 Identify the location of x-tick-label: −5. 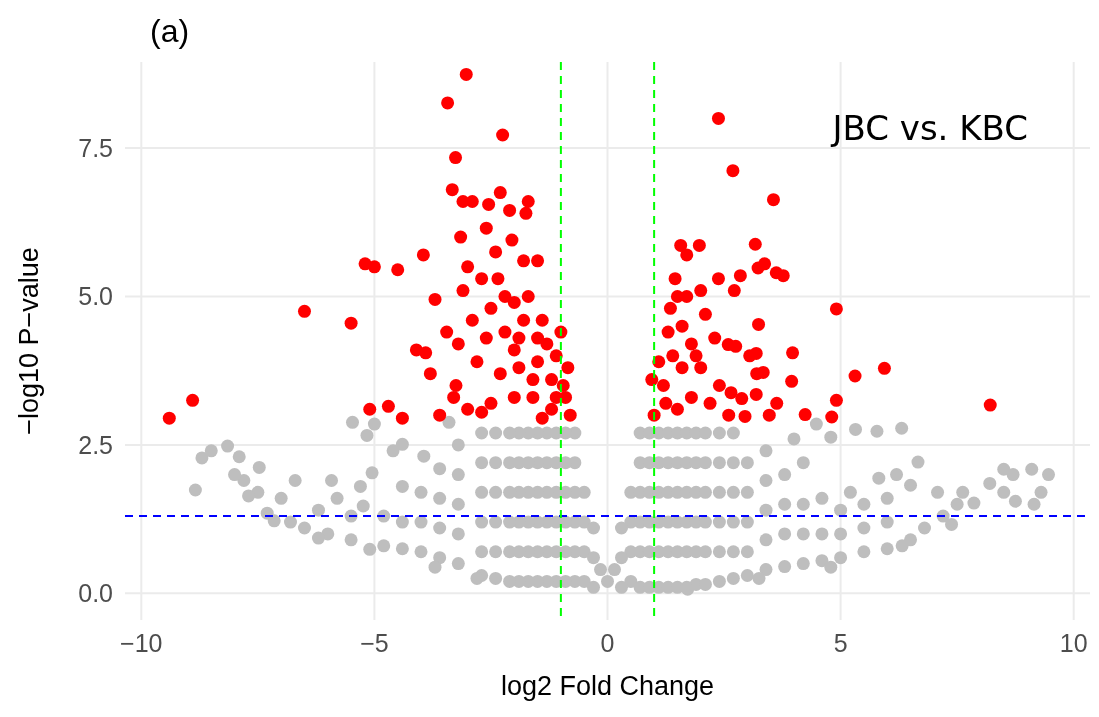
(374, 643).